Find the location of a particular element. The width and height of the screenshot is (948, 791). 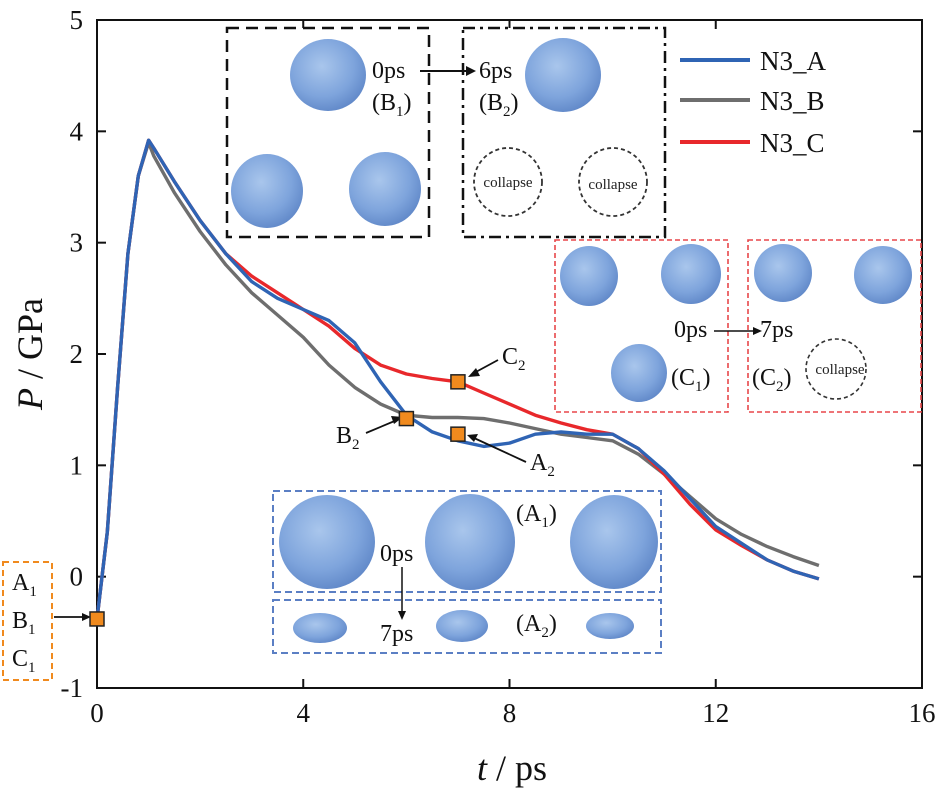

y-tick-label: 3 is located at coordinates (77, 243).